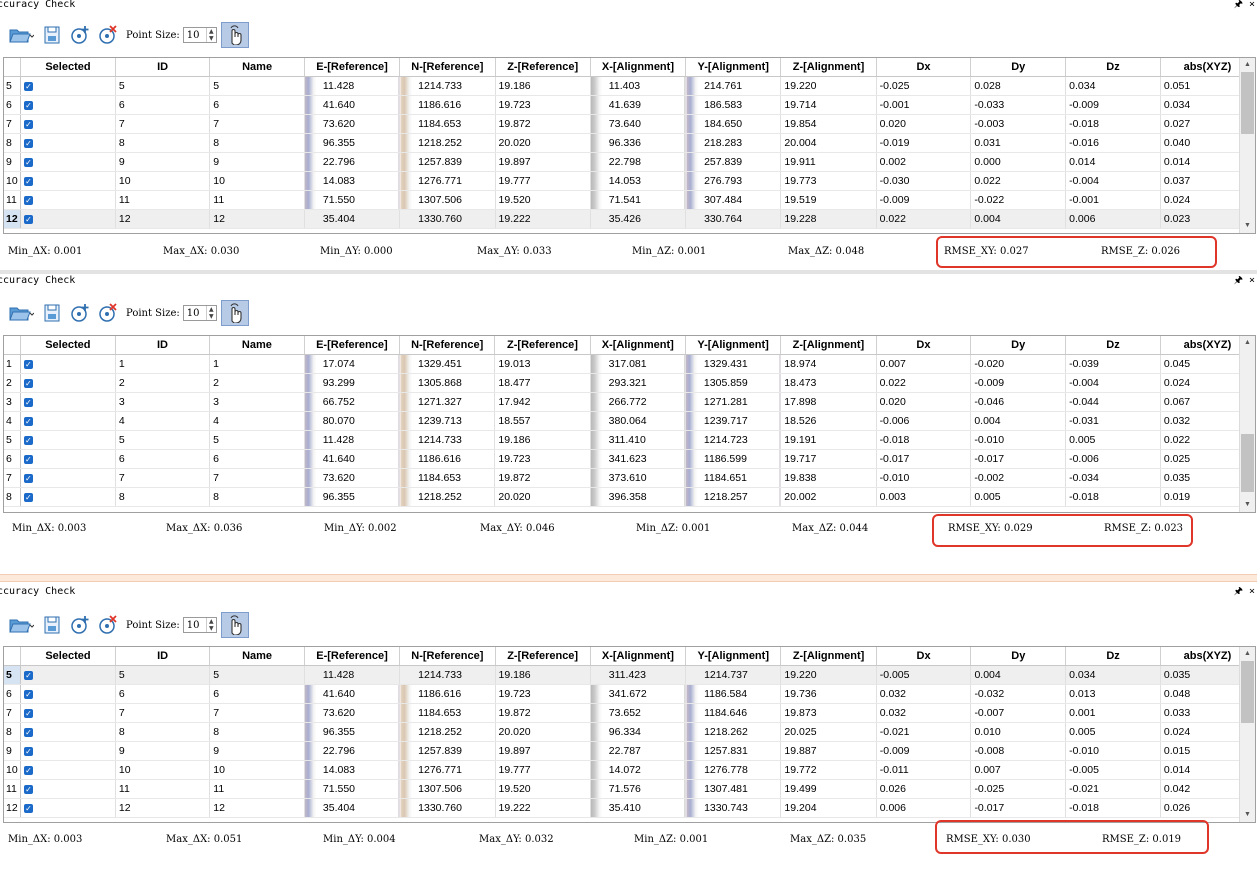  What do you see at coordinates (1113, 345) in the screenshot?
I see `column-header: Dz` at bounding box center [1113, 345].